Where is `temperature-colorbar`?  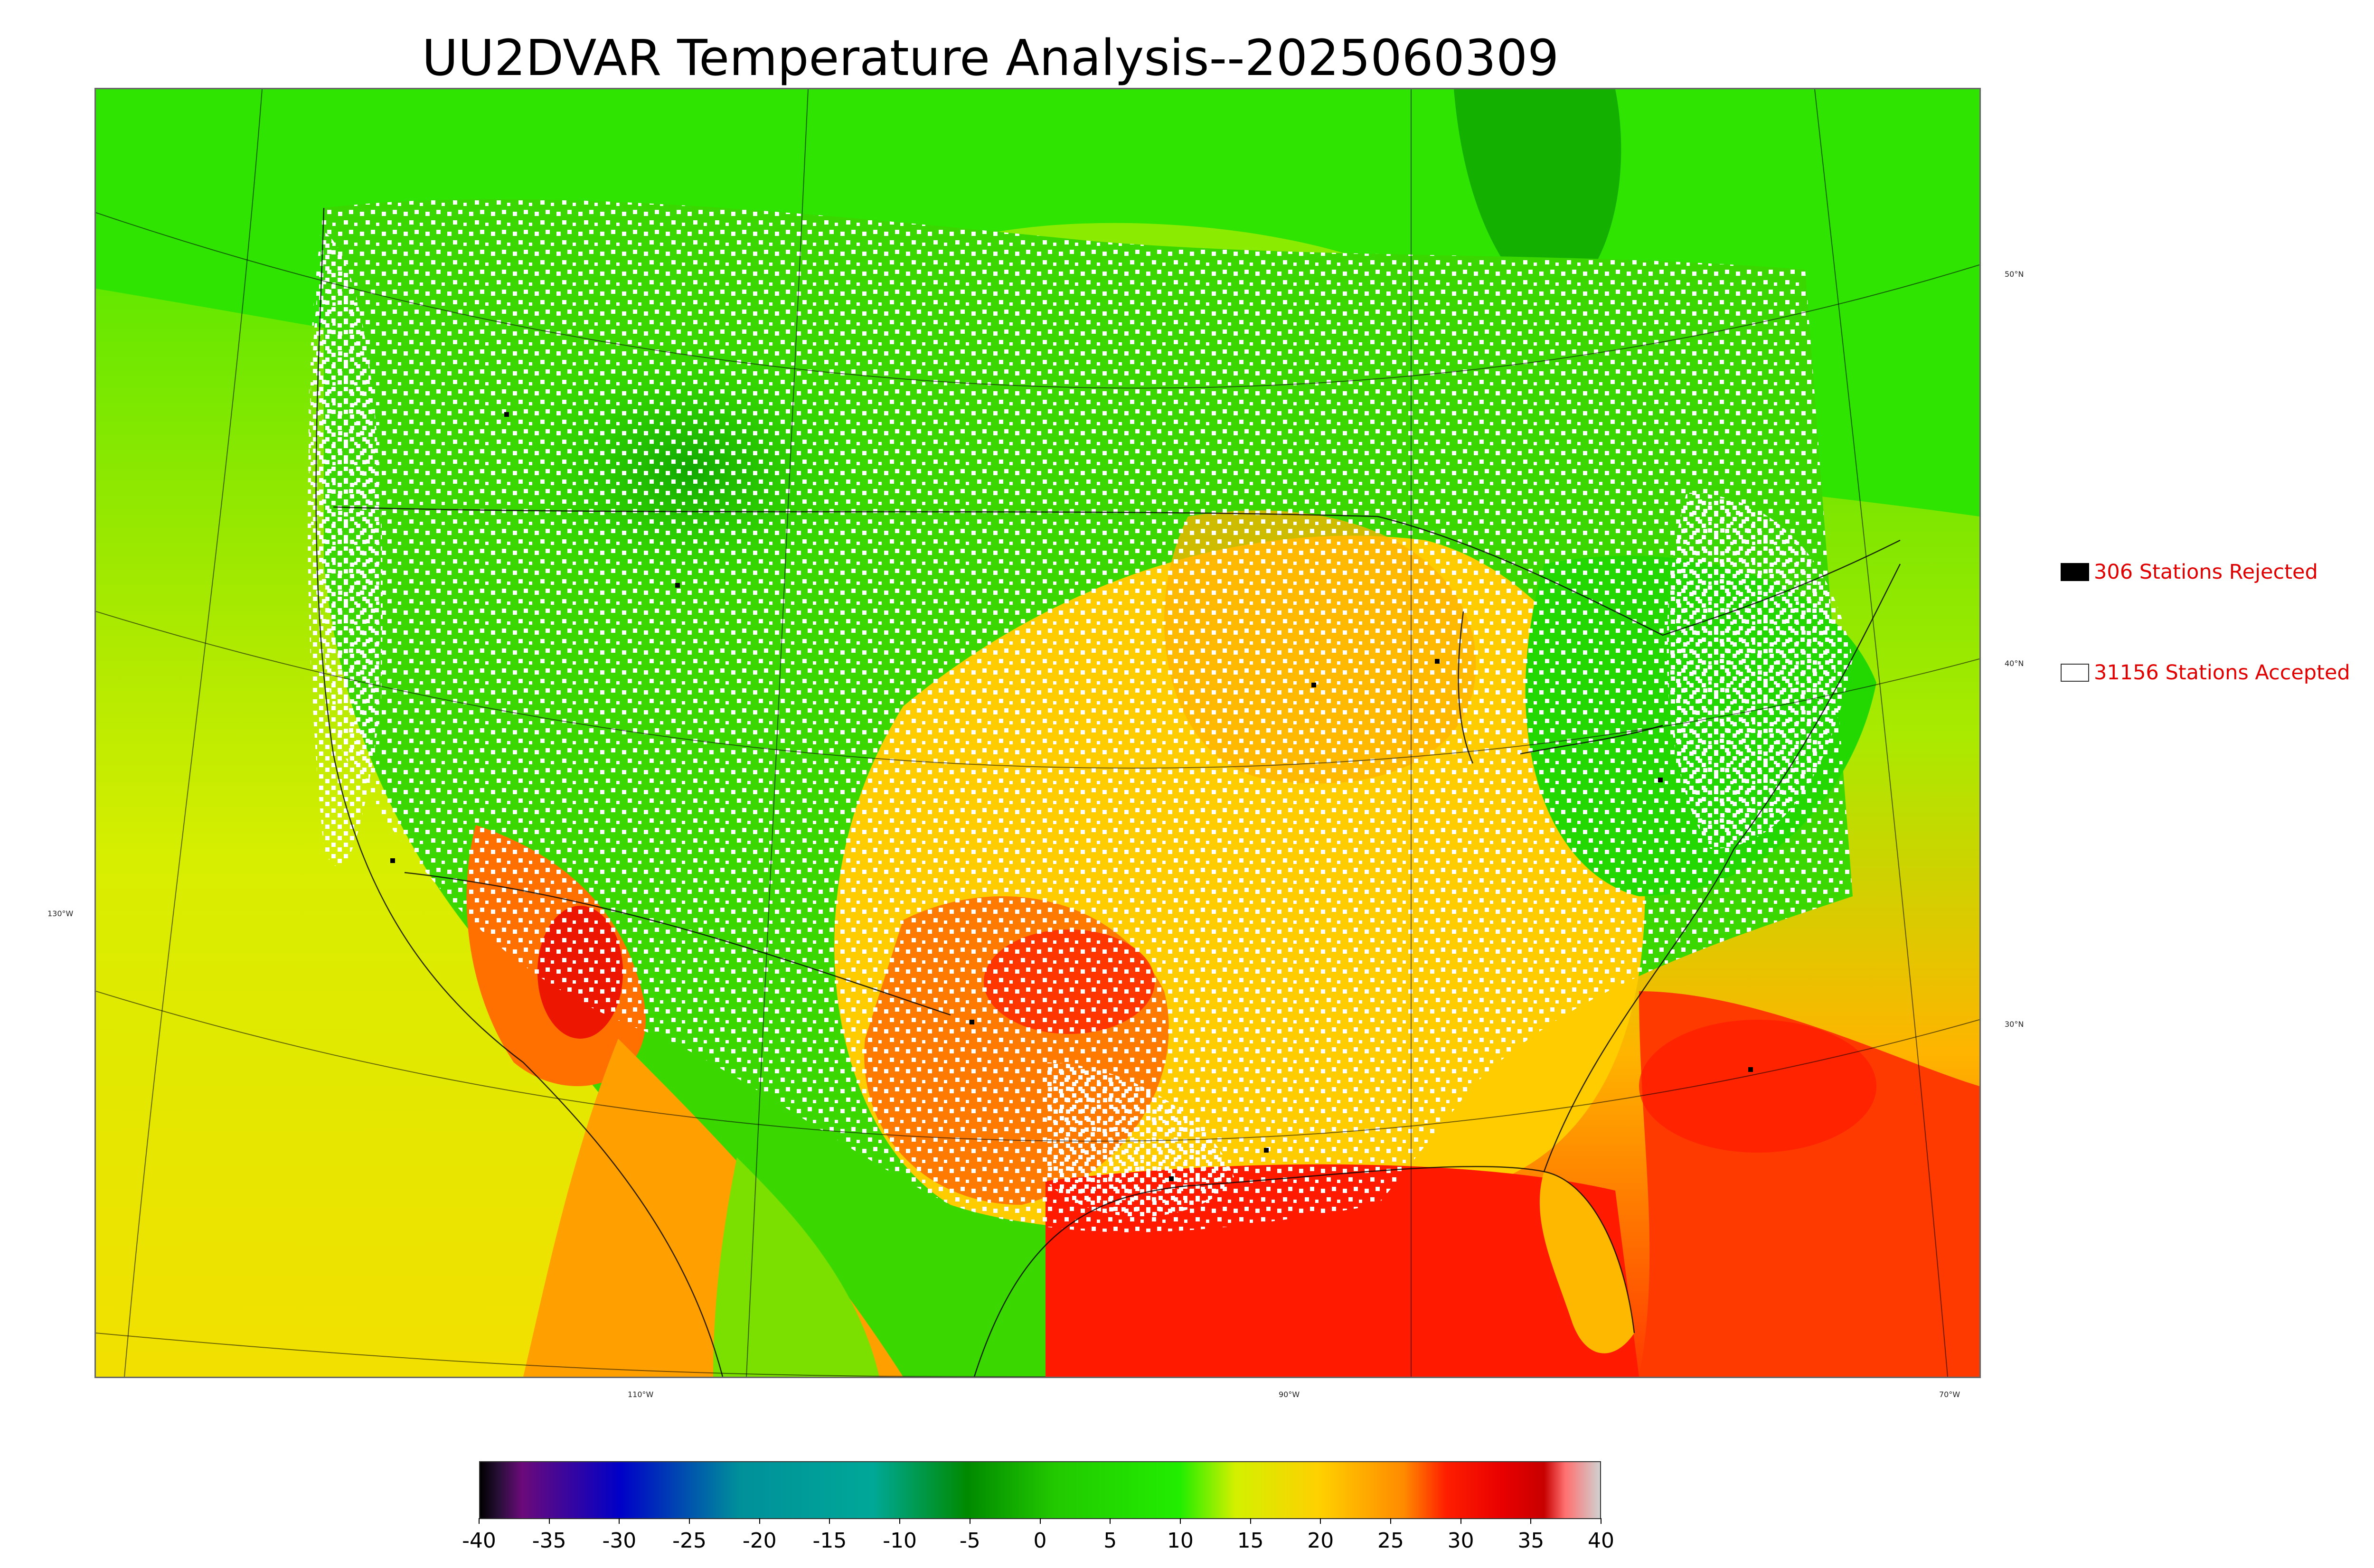 temperature-colorbar is located at coordinates (1040, 1490).